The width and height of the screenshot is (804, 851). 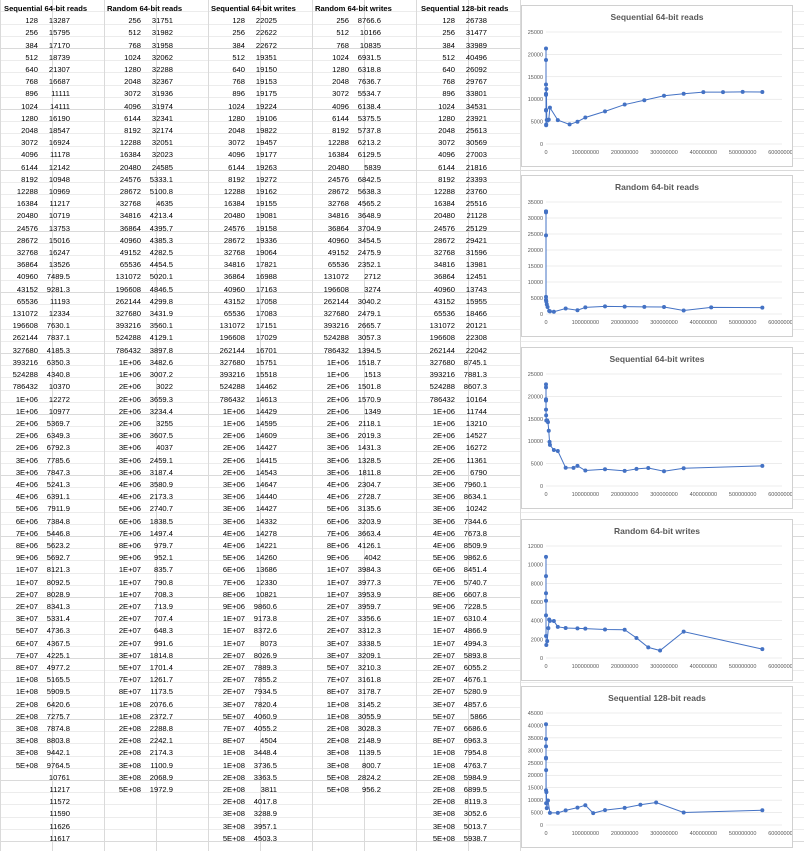 I want to click on size-cell: 20480, so click(x=130, y=167).